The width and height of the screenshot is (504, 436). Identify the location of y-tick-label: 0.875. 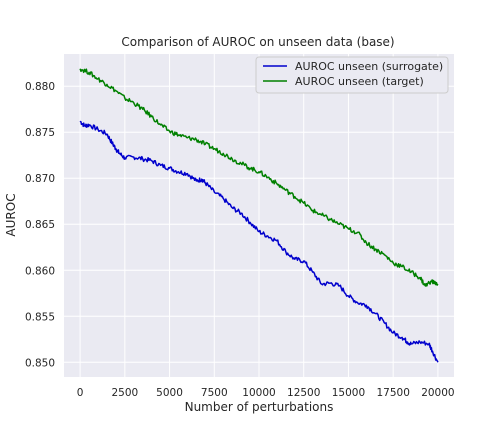
(40, 133).